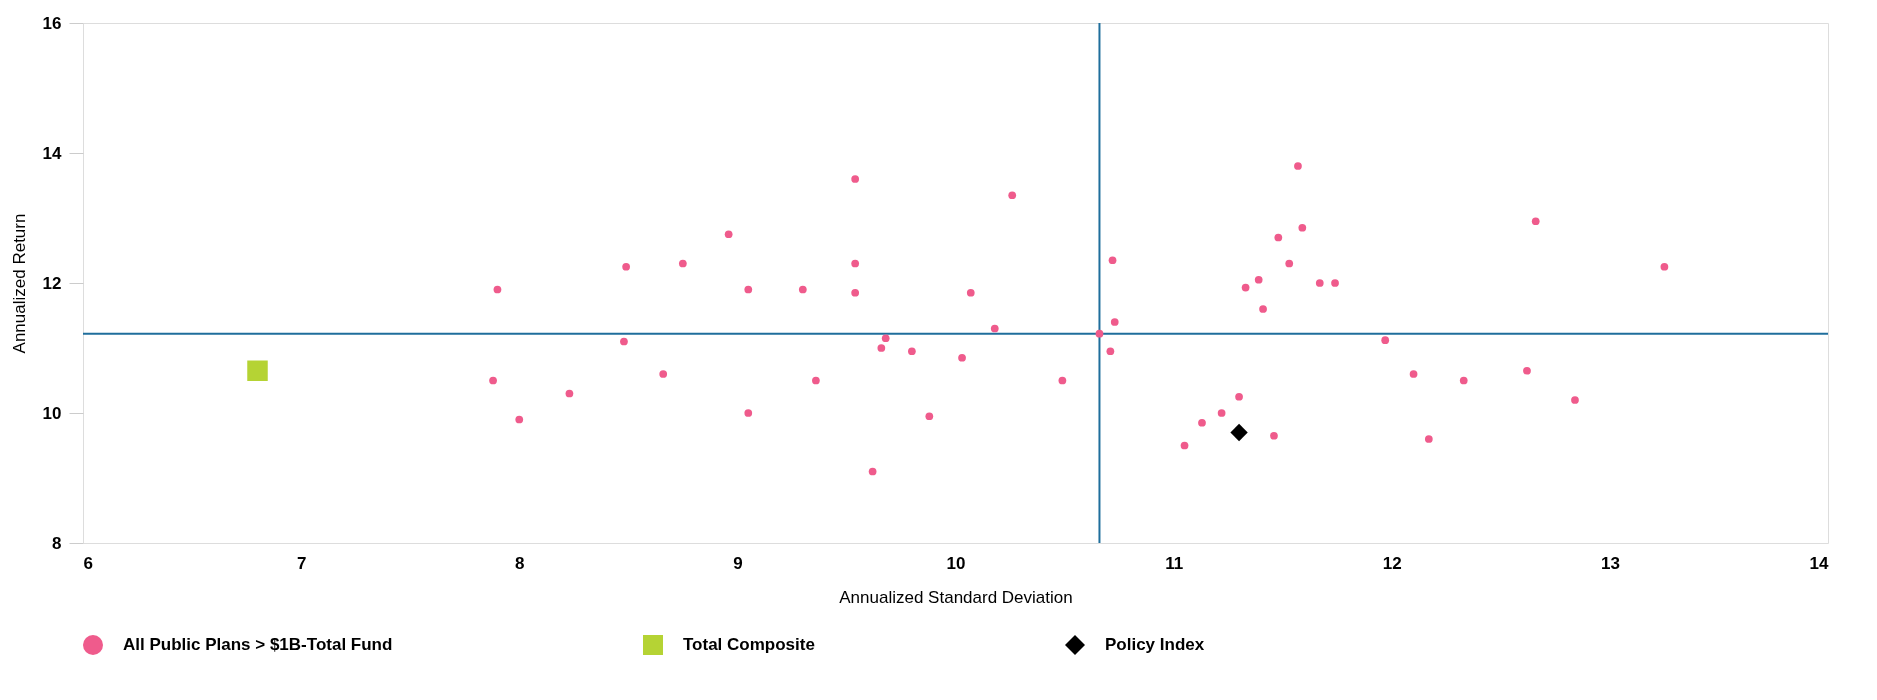 The image size is (1877, 700). What do you see at coordinates (52, 23) in the screenshot?
I see `y-tick-label: 16` at bounding box center [52, 23].